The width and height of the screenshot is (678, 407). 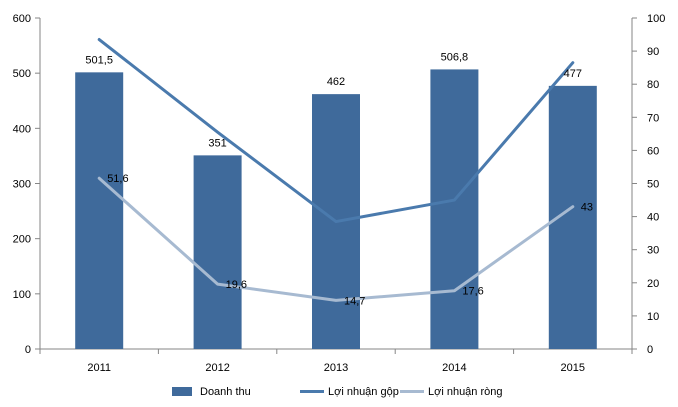 What do you see at coordinates (22, 185) in the screenshot?
I see `y-left-tick-label: 300` at bounding box center [22, 185].